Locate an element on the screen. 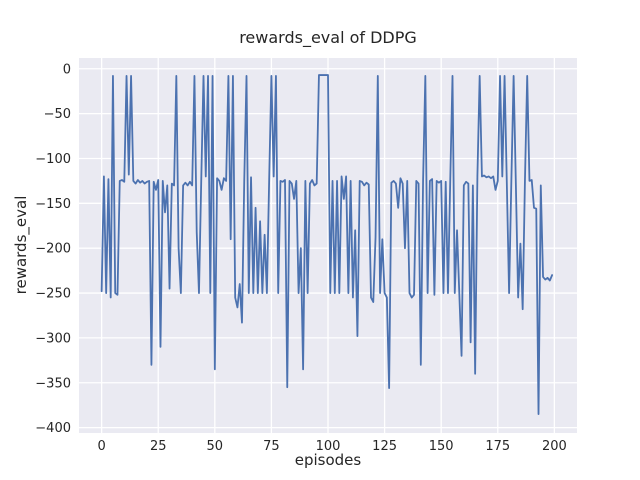  y-tick-label: 0 is located at coordinates (67, 69).